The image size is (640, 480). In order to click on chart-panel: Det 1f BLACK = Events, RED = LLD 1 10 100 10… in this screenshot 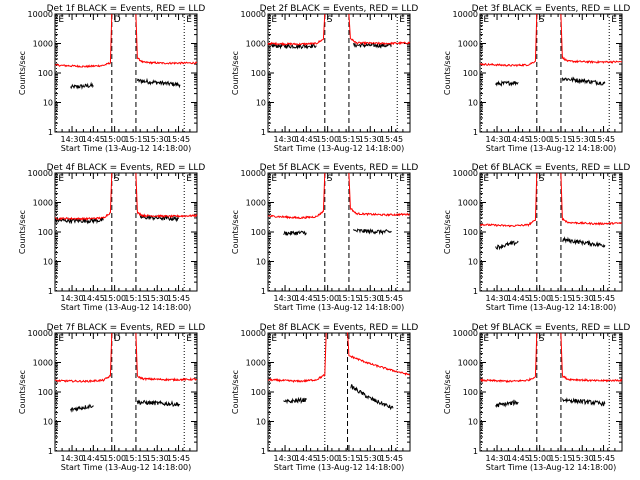, I will do `click(111, 78)`.